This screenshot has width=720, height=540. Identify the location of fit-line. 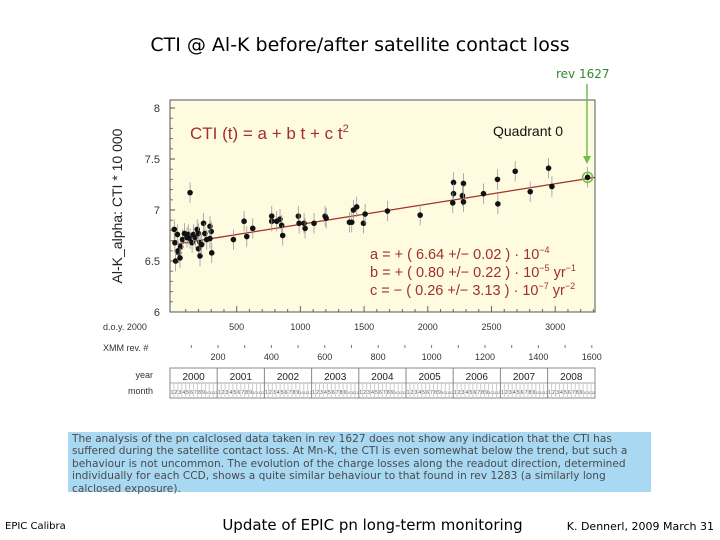
(384, 211).